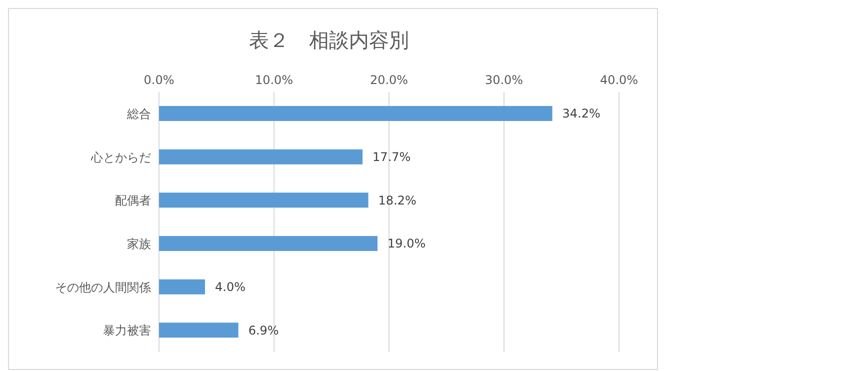  I want to click on x-tick-label: 20.0%, so click(389, 80).